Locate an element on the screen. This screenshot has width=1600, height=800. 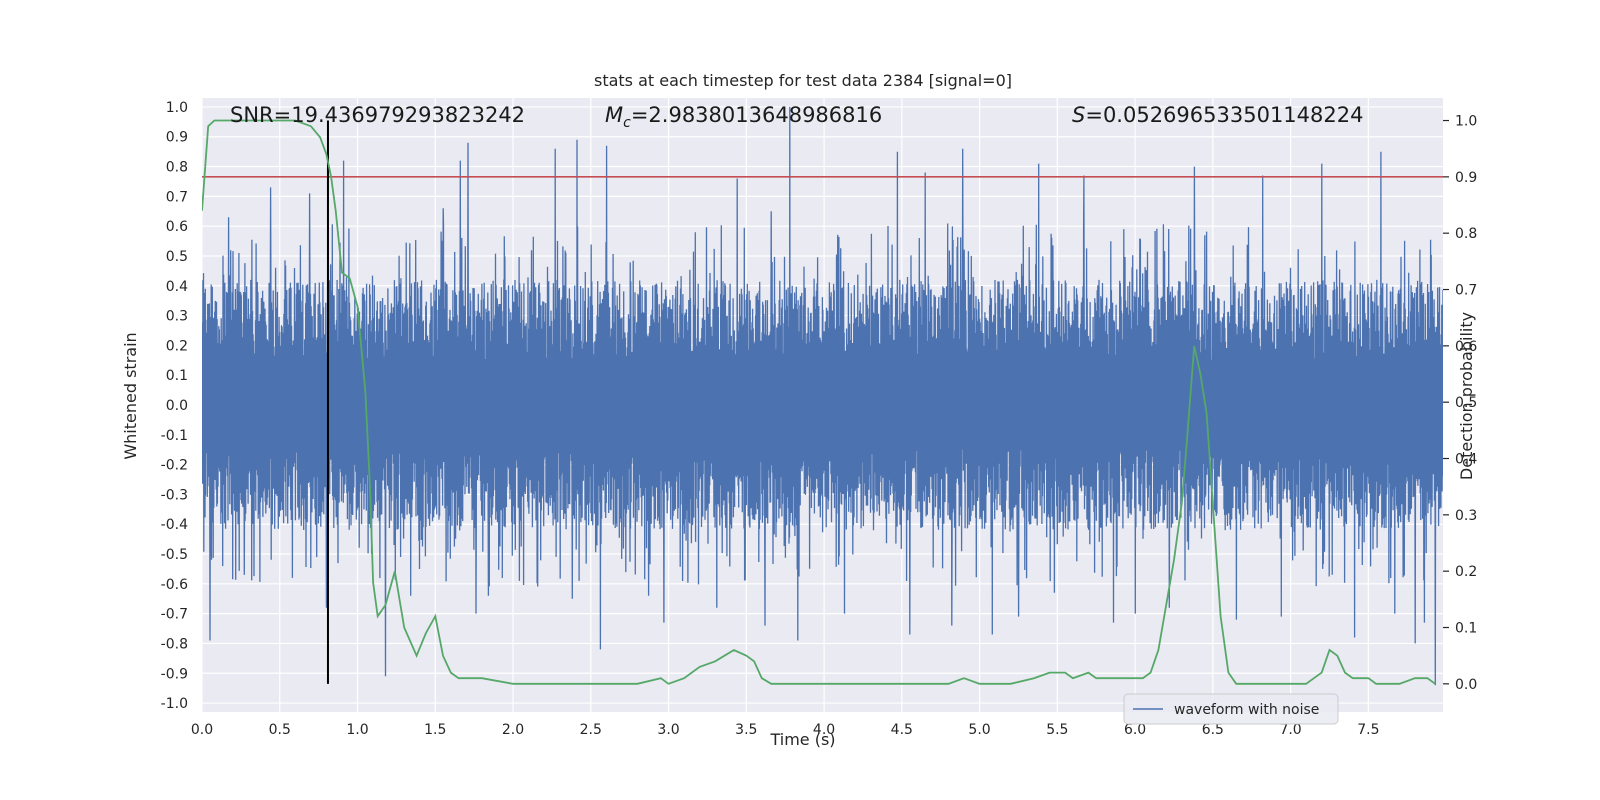
right-y-axis-ticks: 1.0 0.9 0.8 0.7 0.6 0.5 0.4 0.3 0.2 0.1 0.0 is located at coordinates (1460, 403).